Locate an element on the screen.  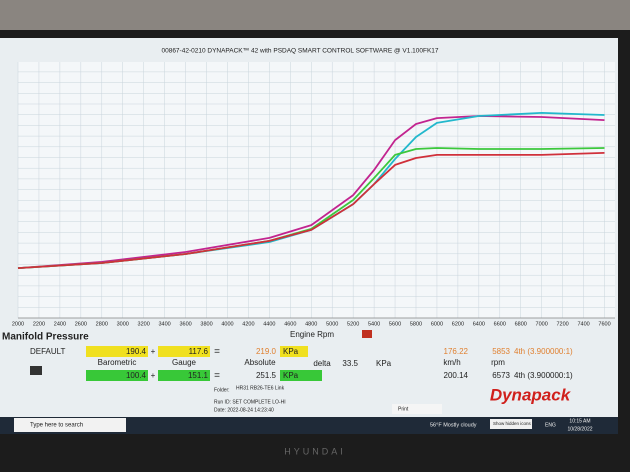
value: 151.1 is located at coordinates (198, 375).